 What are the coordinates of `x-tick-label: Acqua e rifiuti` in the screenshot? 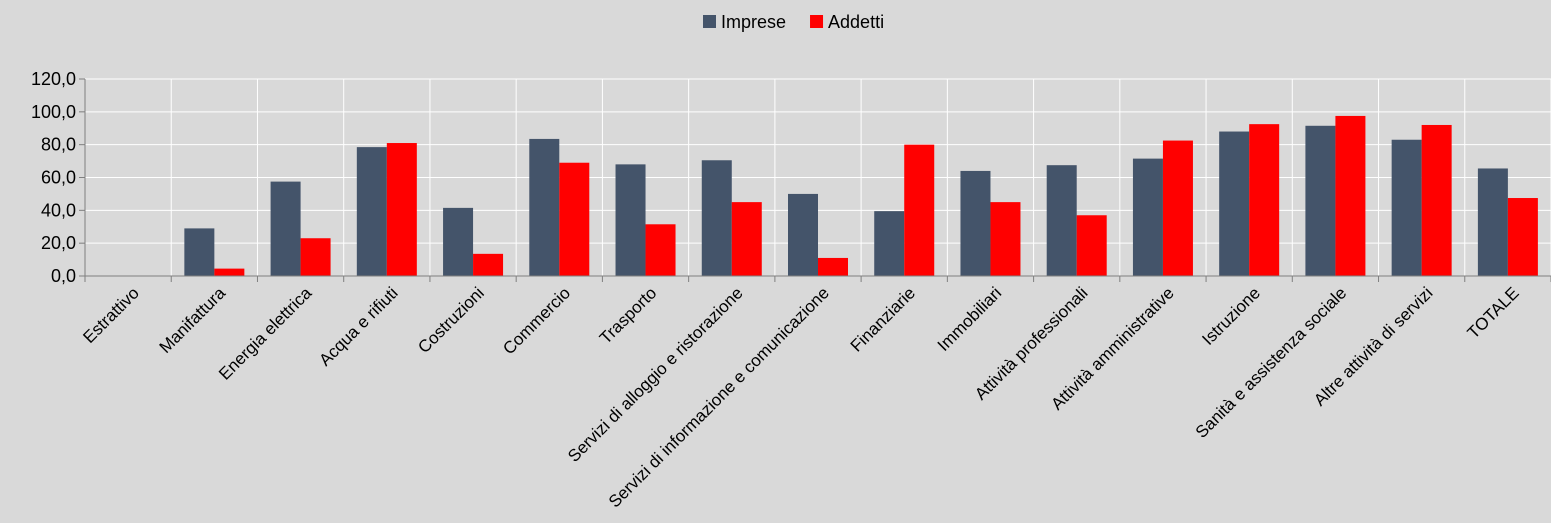 It's located at (358, 326).